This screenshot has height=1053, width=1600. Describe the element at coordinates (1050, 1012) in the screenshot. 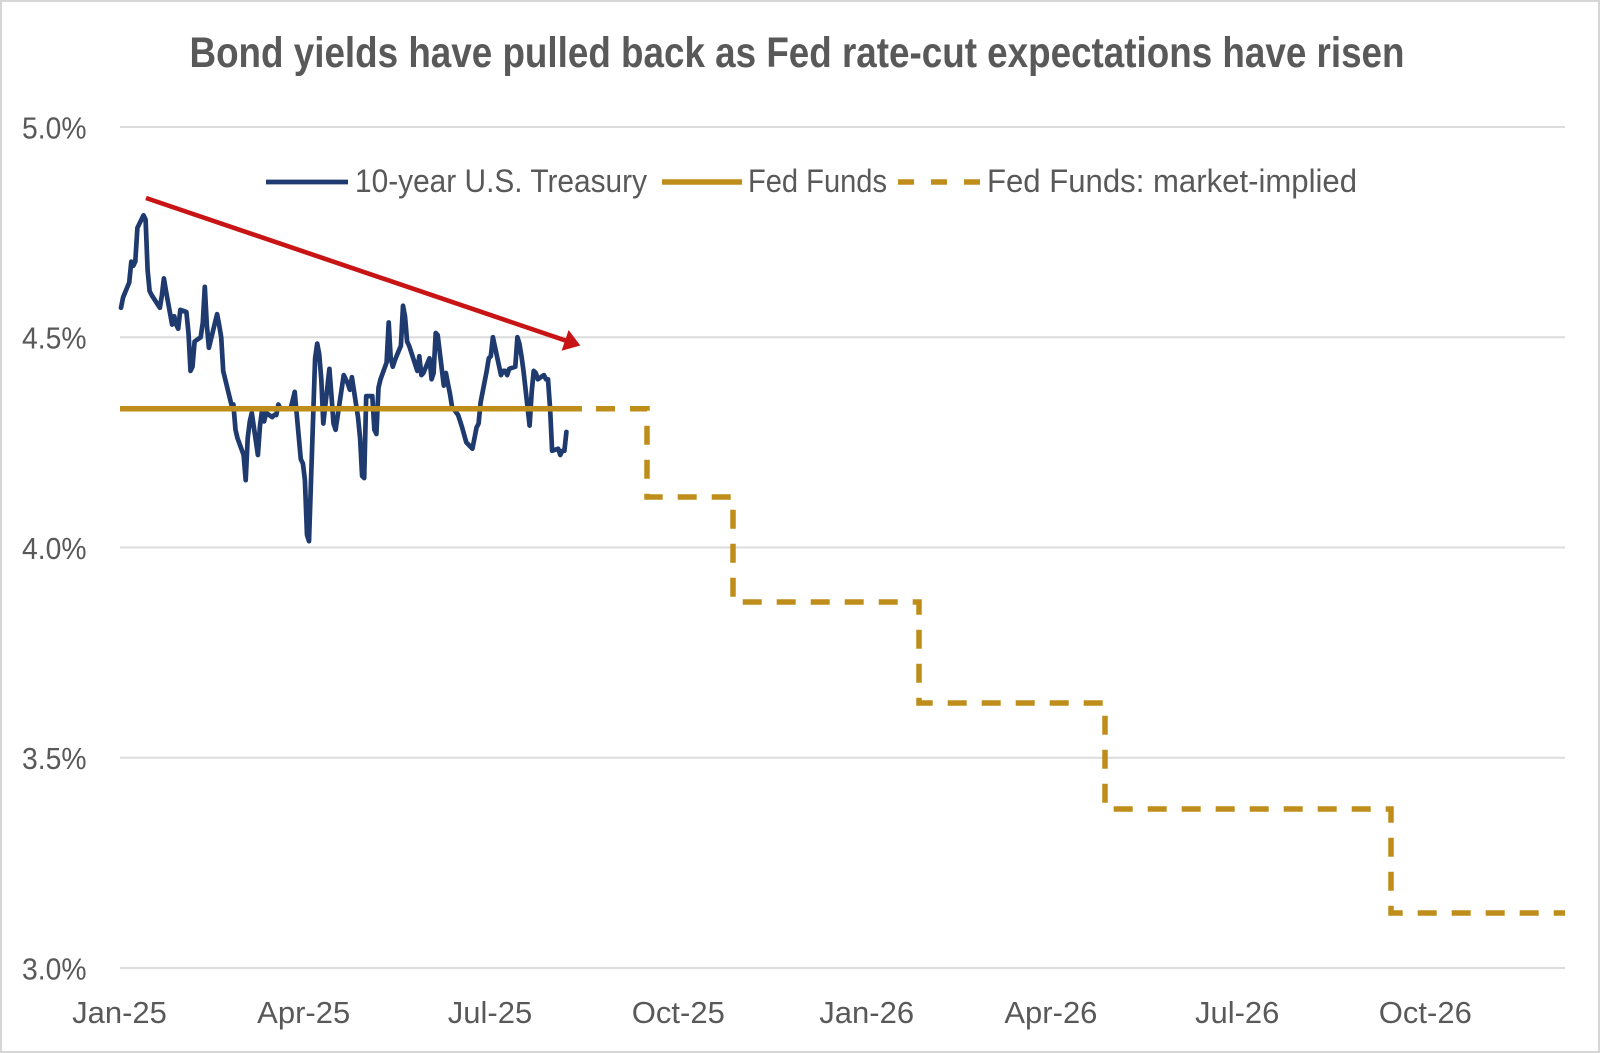

I see `svg-text: Apr-26` at that location.